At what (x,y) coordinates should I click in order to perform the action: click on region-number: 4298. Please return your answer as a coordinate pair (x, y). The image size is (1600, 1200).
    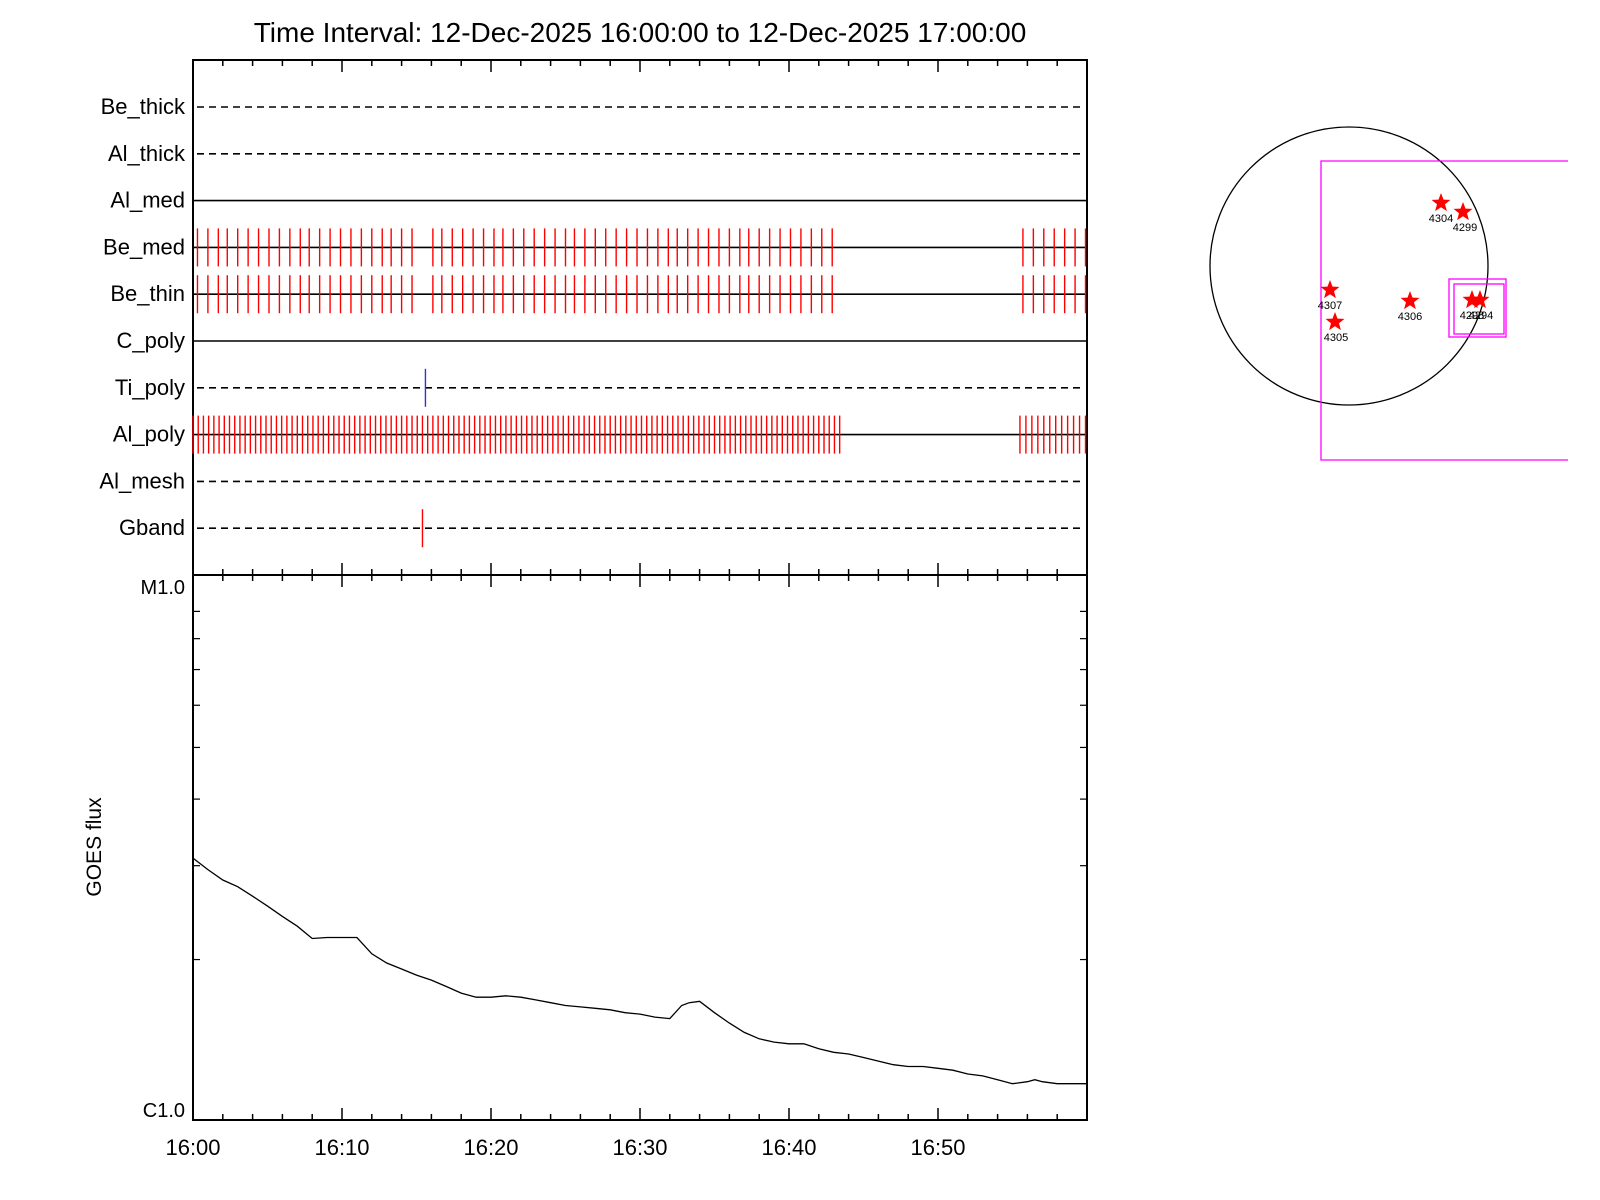
    Looking at the image, I should click on (1472, 316).